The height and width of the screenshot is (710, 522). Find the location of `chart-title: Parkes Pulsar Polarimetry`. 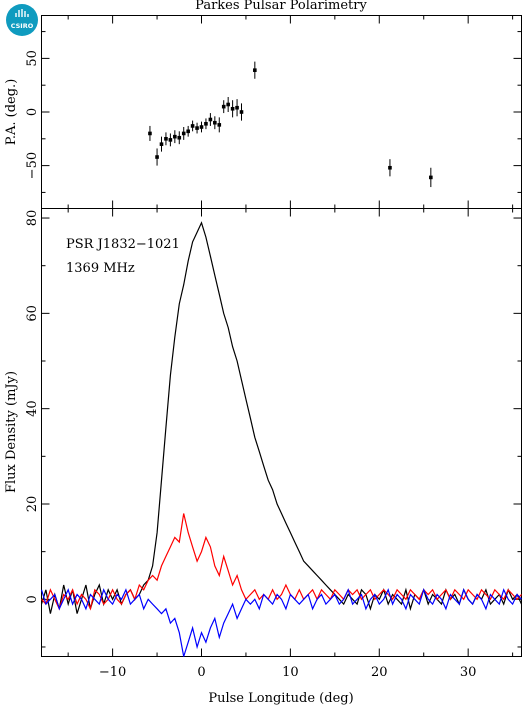

chart-title: Parkes Pulsar Polarimetry is located at coordinates (281, 6).